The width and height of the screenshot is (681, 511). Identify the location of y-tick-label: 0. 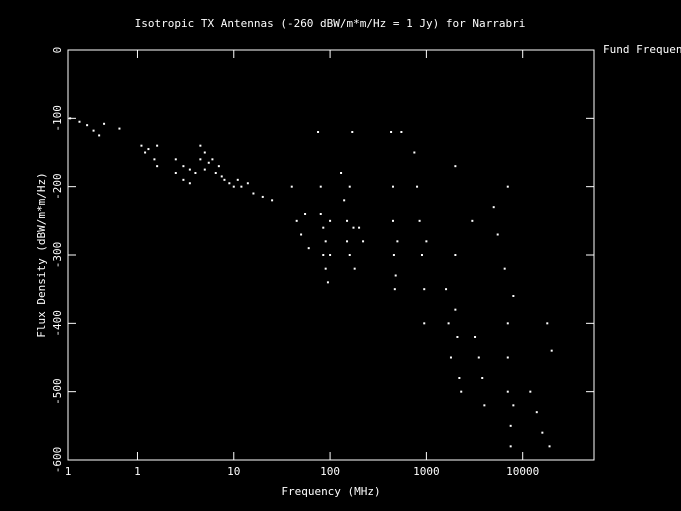
(57, 50).